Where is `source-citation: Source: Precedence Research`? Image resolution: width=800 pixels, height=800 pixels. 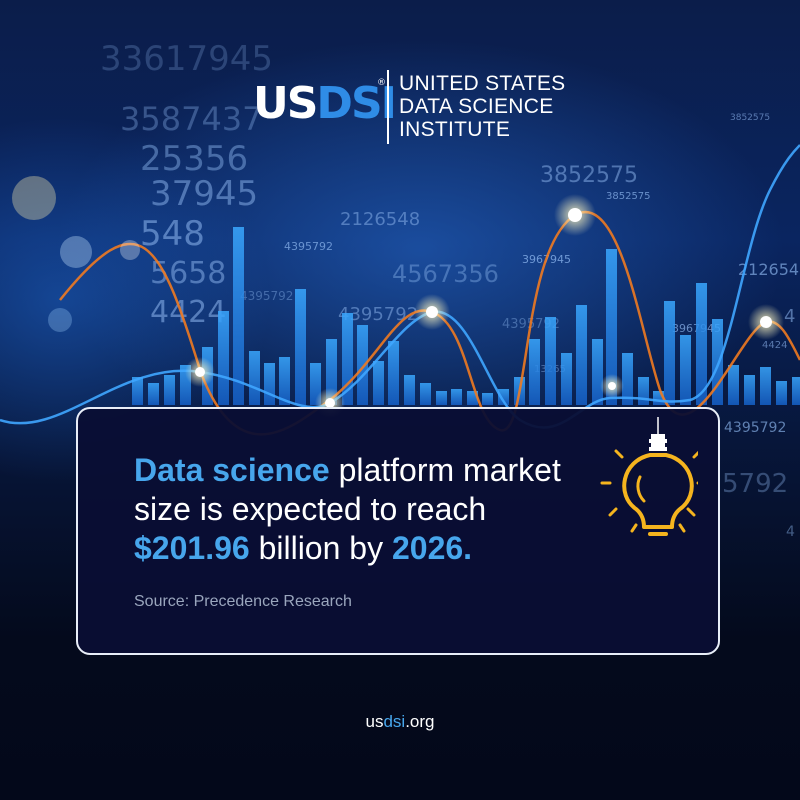 source-citation: Source: Precedence Research is located at coordinates (243, 601).